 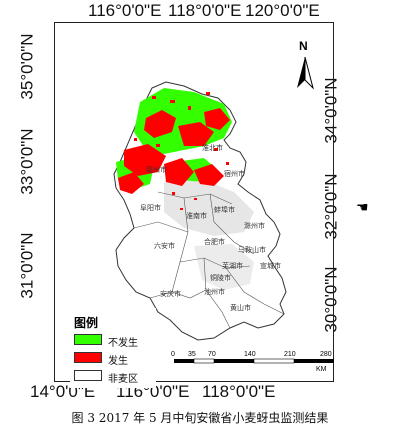 What do you see at coordinates (192, 354) in the screenshot?
I see `scale-tick-35: 35` at bounding box center [192, 354].